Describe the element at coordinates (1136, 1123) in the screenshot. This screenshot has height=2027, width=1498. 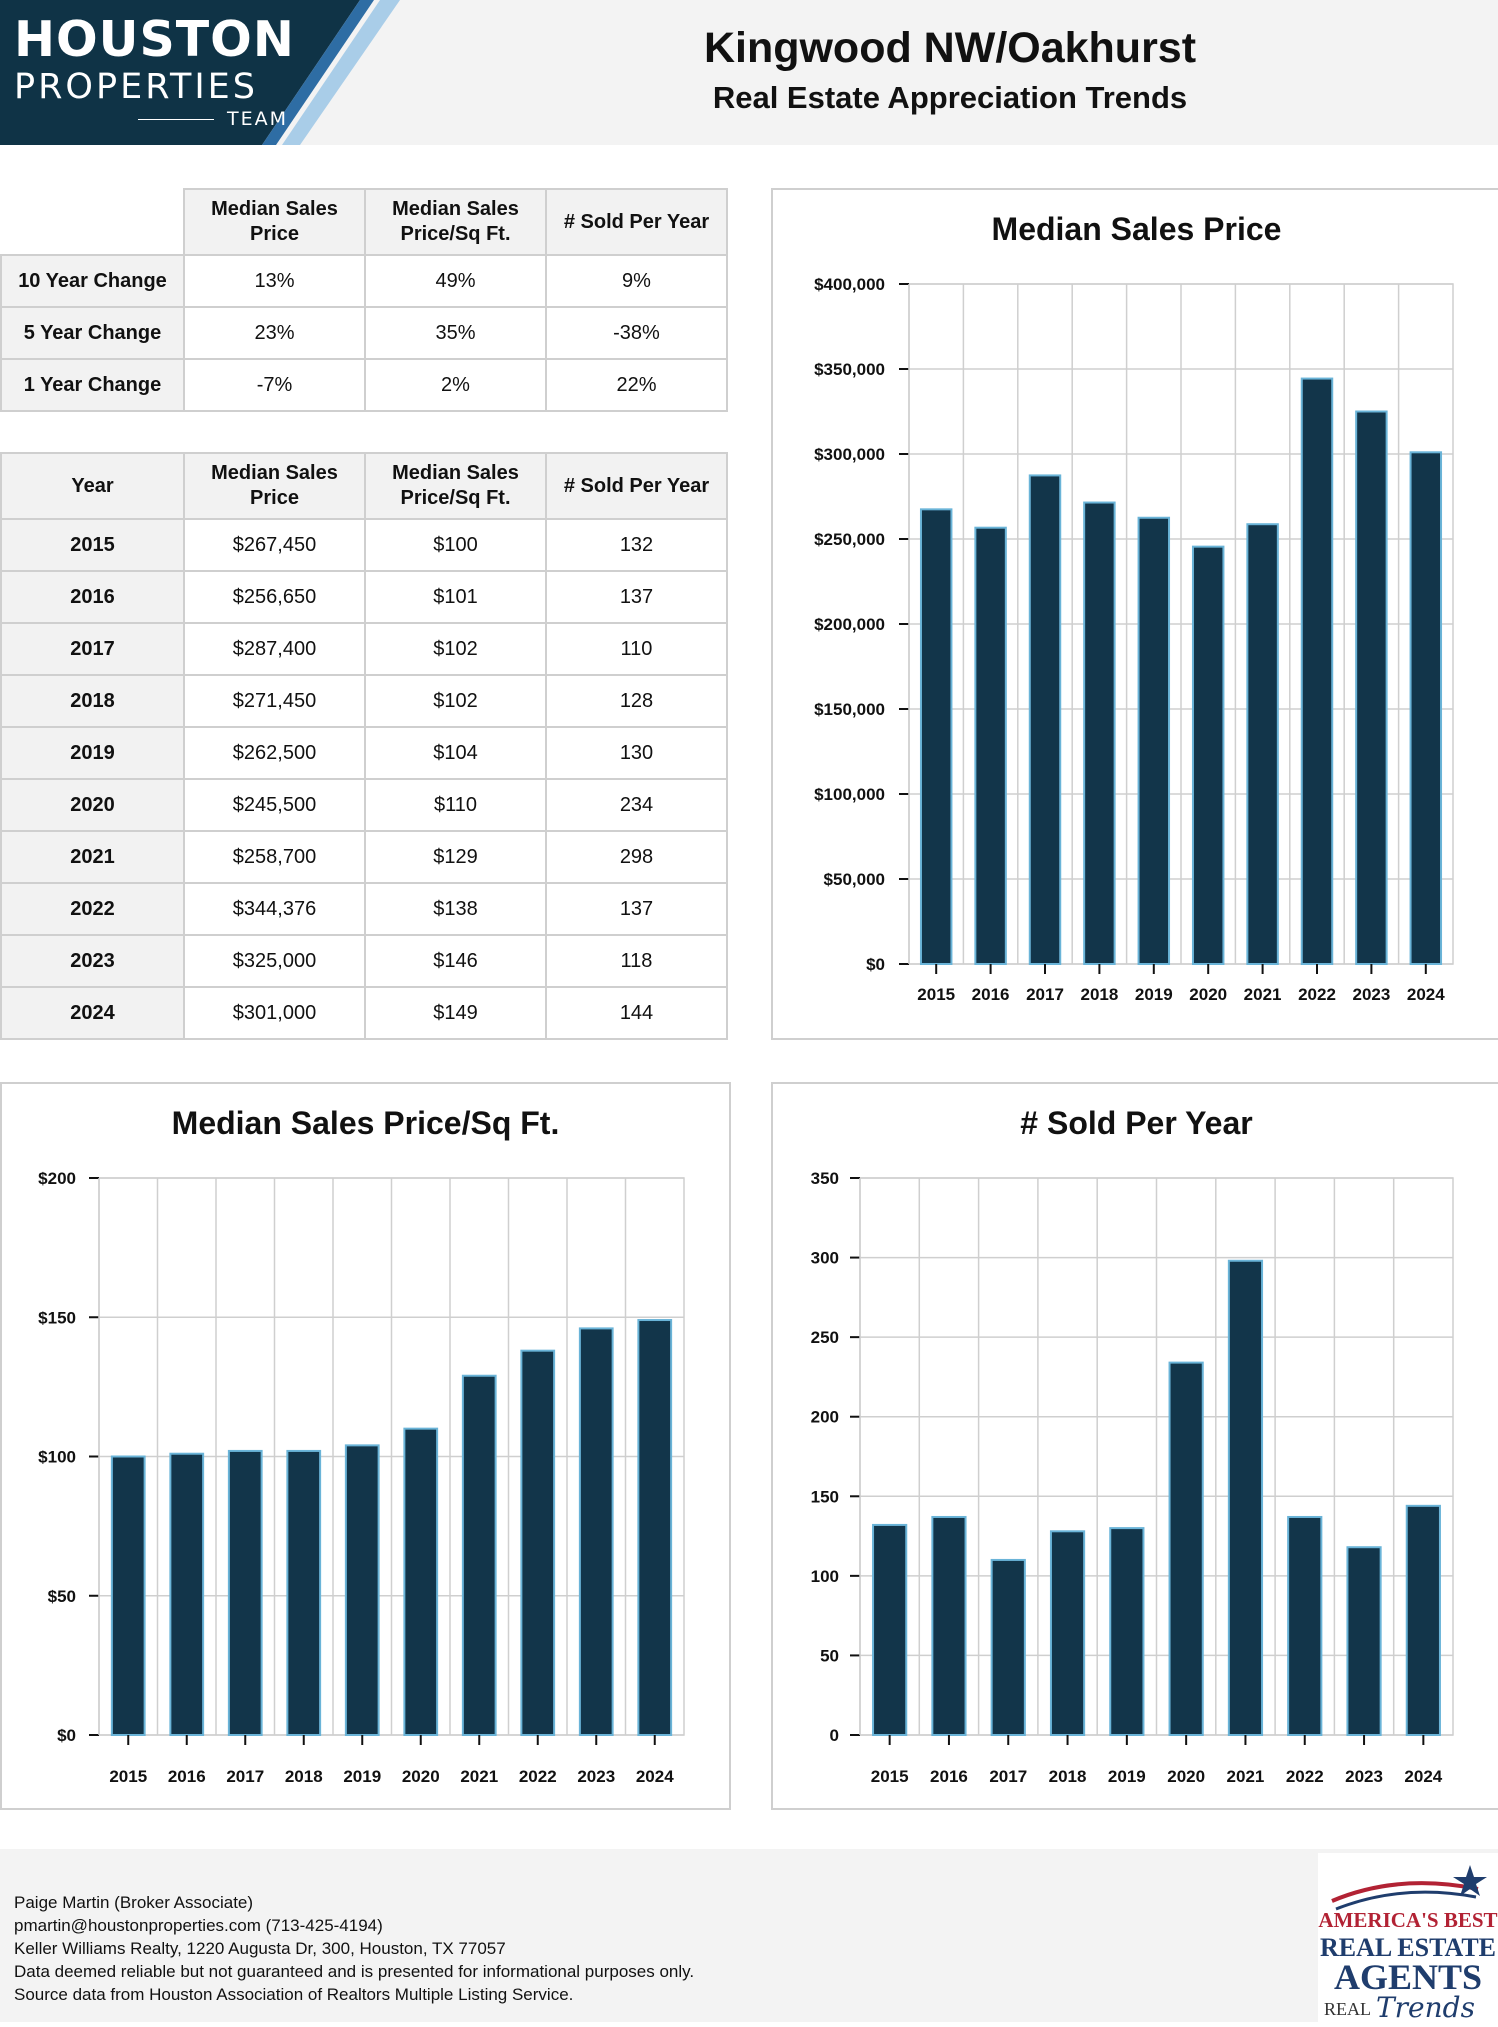
I see `chart-title: # Sold Per Year` at that location.